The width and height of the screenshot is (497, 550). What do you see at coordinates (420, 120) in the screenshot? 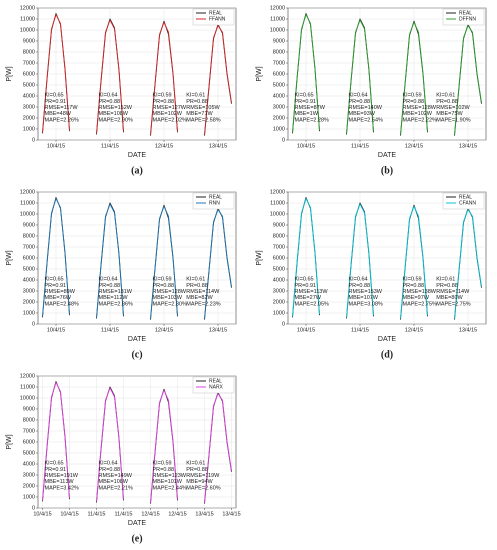
I see `annotation: MAPE=2.22%` at bounding box center [420, 120].